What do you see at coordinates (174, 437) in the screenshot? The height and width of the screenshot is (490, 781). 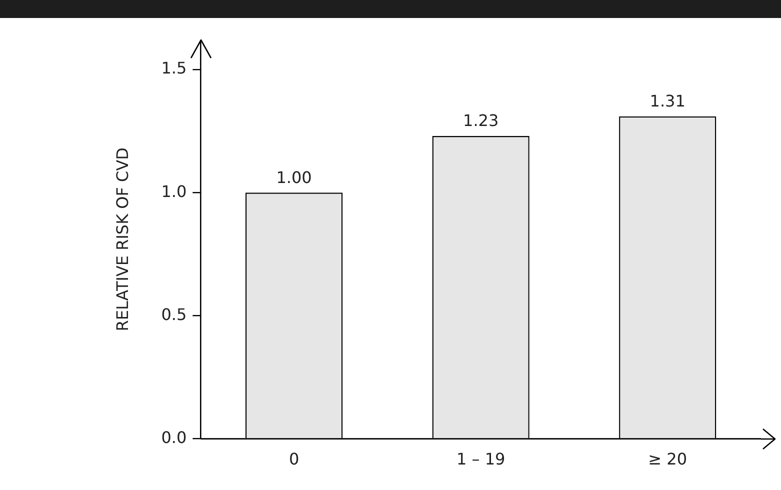 I see `y-tick-label: 0.0` at bounding box center [174, 437].